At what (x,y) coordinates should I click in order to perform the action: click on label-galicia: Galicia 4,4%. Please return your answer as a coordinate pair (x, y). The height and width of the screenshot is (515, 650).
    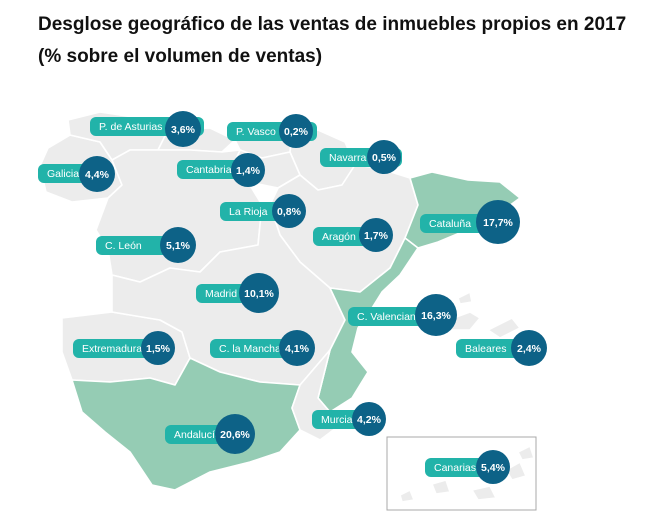
    Looking at the image, I should click on (76, 174).